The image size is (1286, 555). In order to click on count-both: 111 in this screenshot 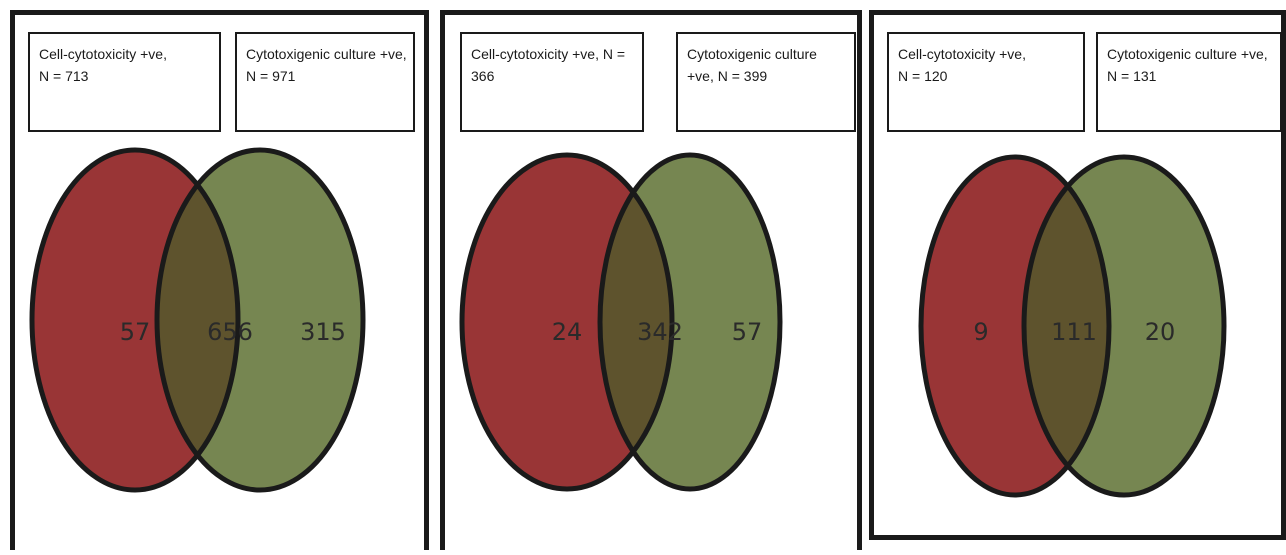, I will do `click(1074, 332)`.